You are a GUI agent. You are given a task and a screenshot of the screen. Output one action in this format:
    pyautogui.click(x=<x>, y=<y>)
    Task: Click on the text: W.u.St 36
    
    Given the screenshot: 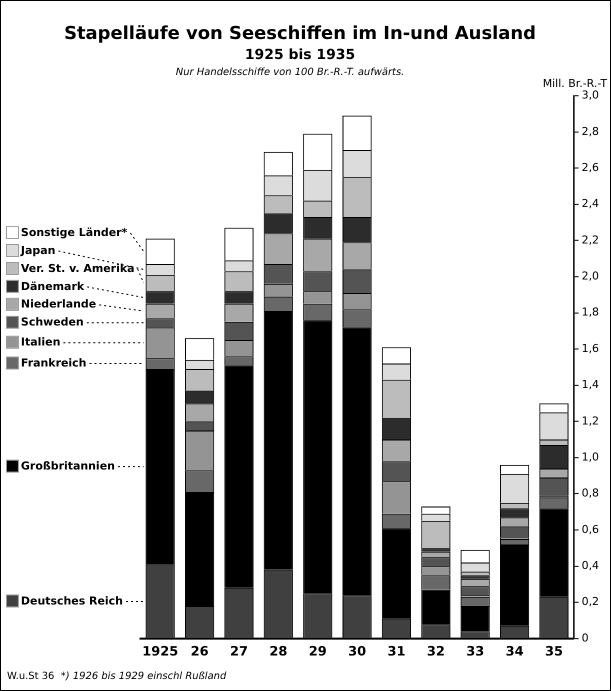 What is the action you would take?
    pyautogui.click(x=30, y=676)
    